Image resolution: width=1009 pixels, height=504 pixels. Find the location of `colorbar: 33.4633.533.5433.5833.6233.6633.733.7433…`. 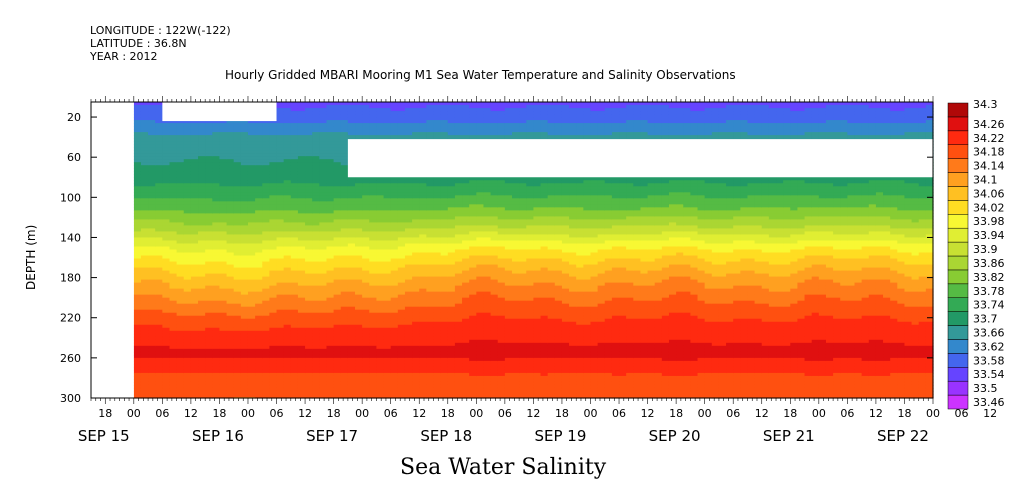

colorbar: 33.4633.533.5433.5833.6233.6633.733.7433… is located at coordinates (976, 254).